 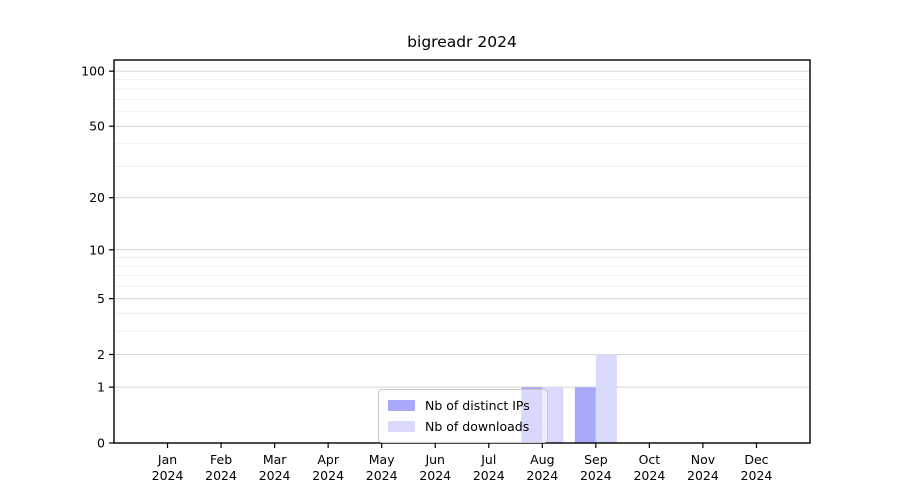 I want to click on legend-item-downloads: Nb of downloads, so click(x=463, y=426).